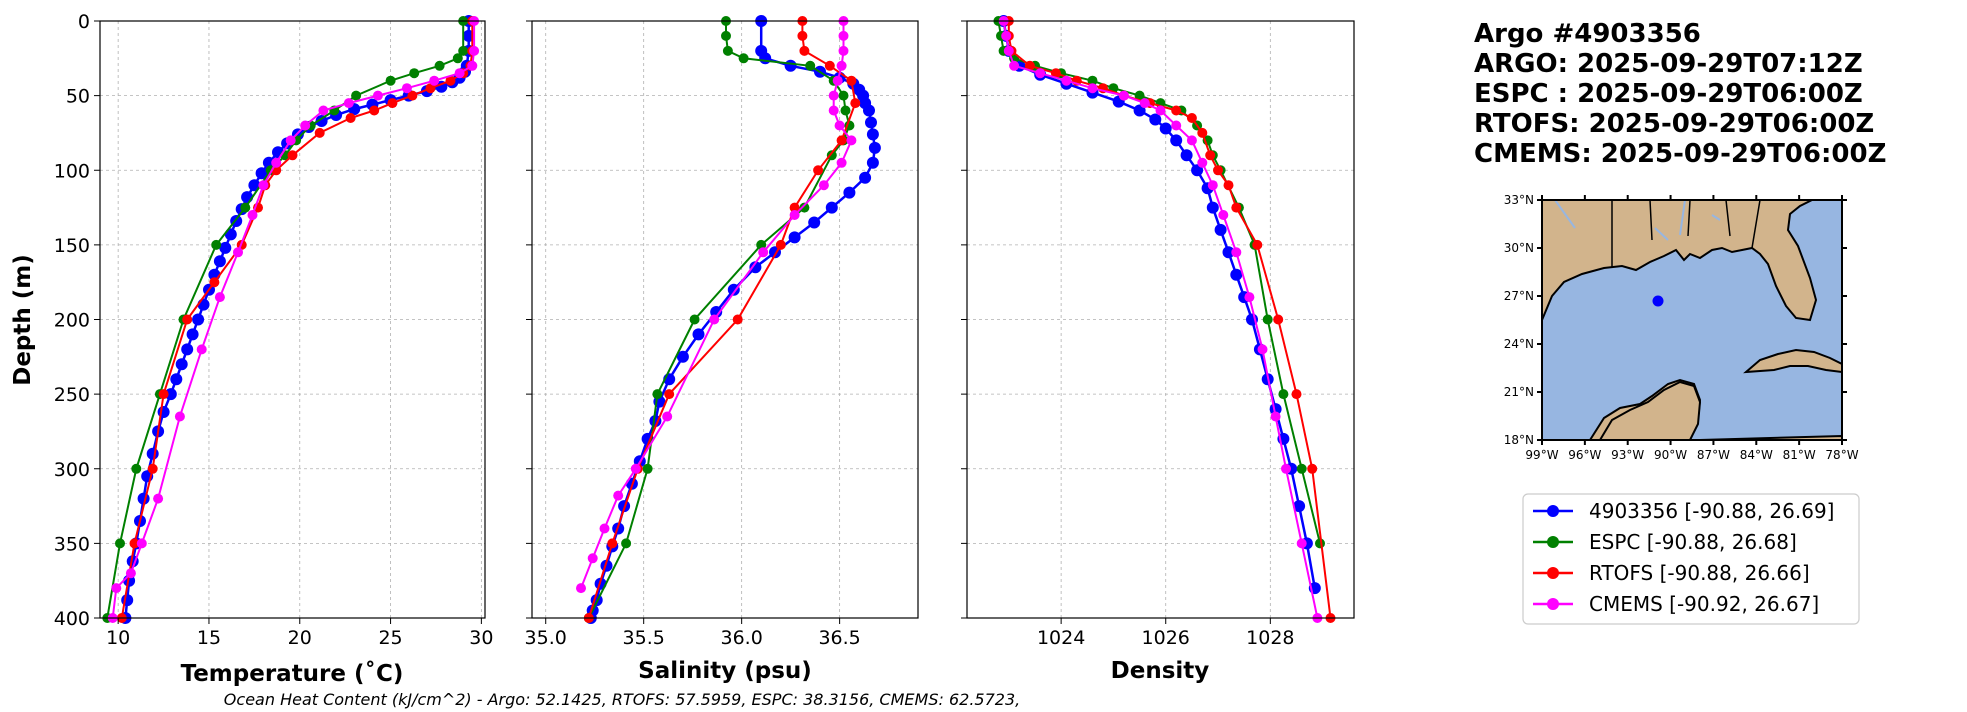 The width and height of the screenshot is (1967, 712). I want to click on temperature-x-tick-label: 25, so click(390, 638).